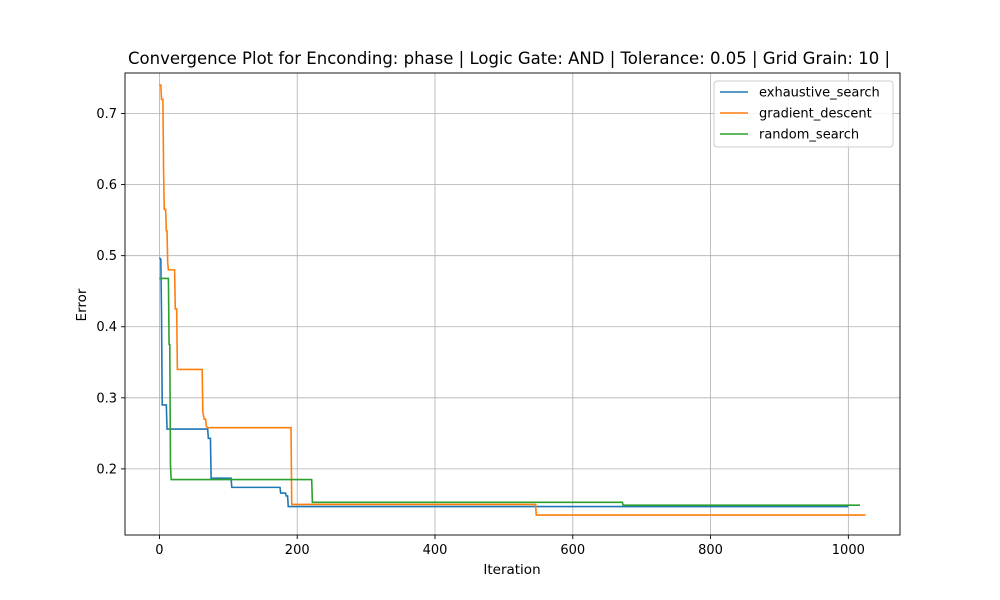 The width and height of the screenshot is (1000, 600). What do you see at coordinates (511, 570) in the screenshot?
I see `x-axis-label: Iteration` at bounding box center [511, 570].